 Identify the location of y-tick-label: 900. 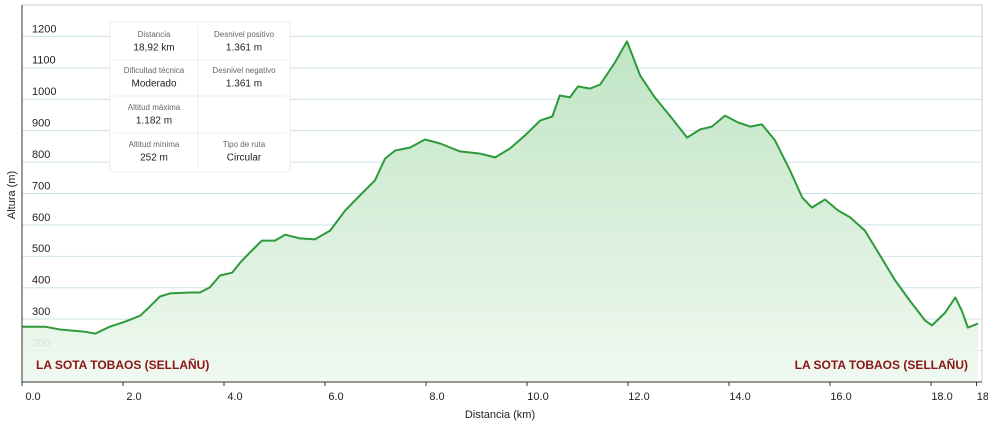
(41, 124).